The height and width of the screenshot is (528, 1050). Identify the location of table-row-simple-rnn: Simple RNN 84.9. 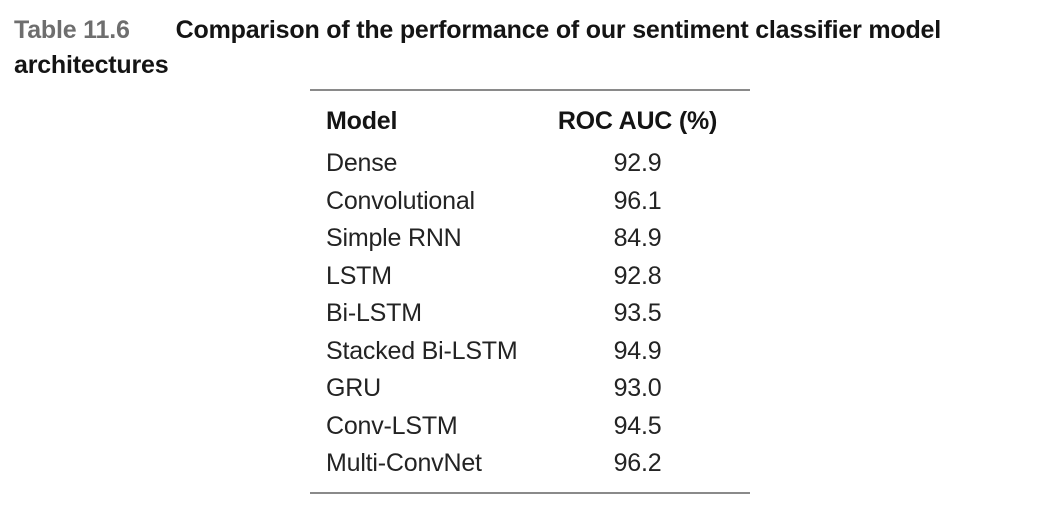
(530, 239).